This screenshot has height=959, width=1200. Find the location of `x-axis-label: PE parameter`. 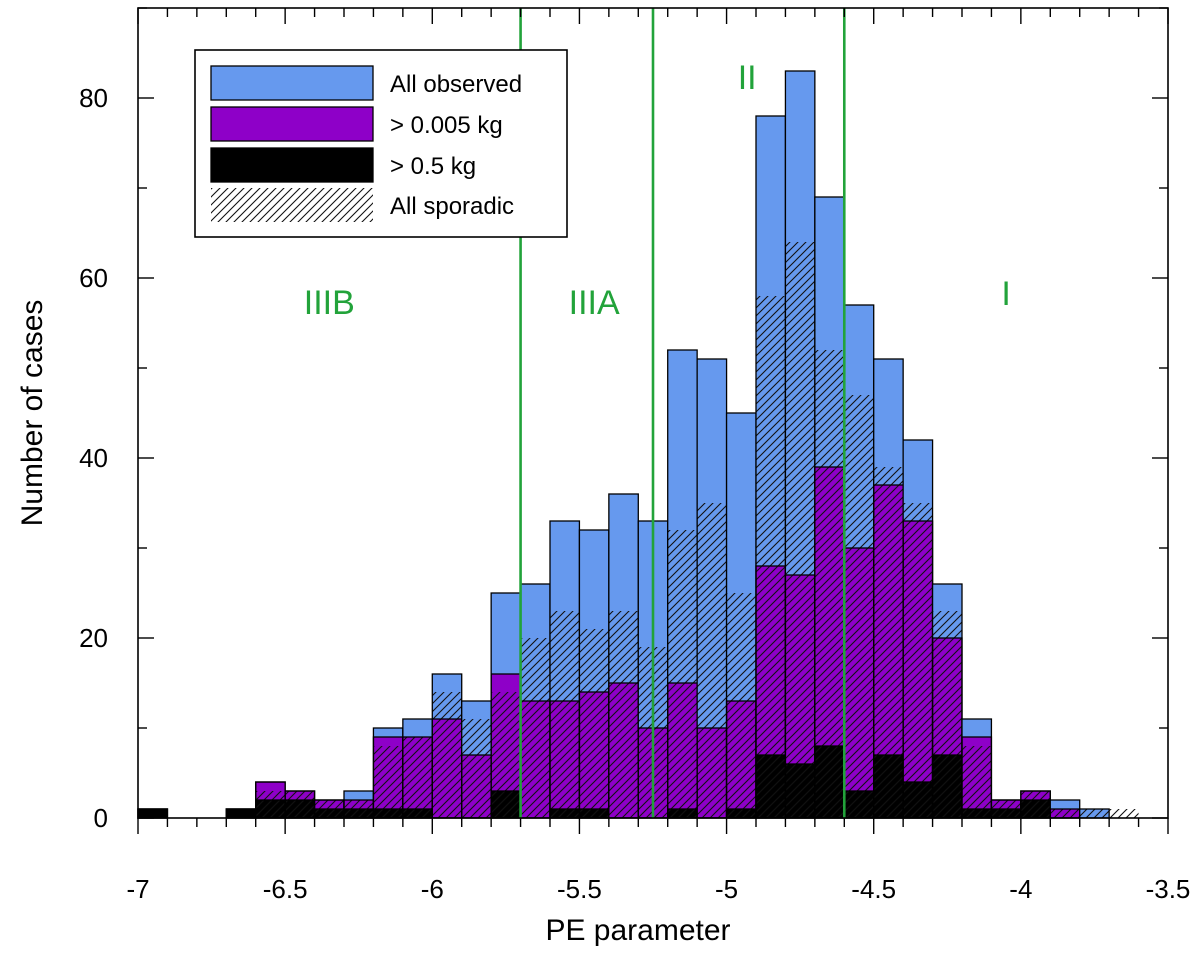

x-axis-label: PE parameter is located at coordinates (637, 930).